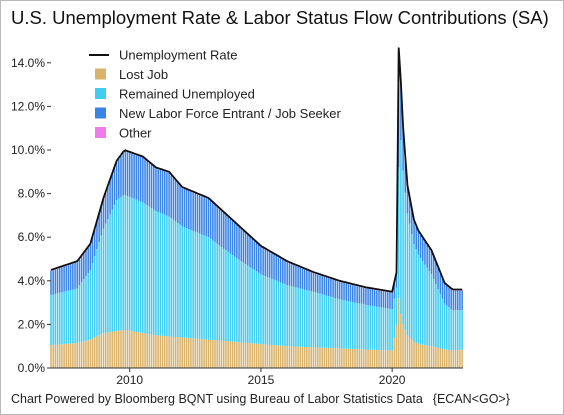  What do you see at coordinates (392, 379) in the screenshot?
I see `x-tick-label: 2020` at bounding box center [392, 379].